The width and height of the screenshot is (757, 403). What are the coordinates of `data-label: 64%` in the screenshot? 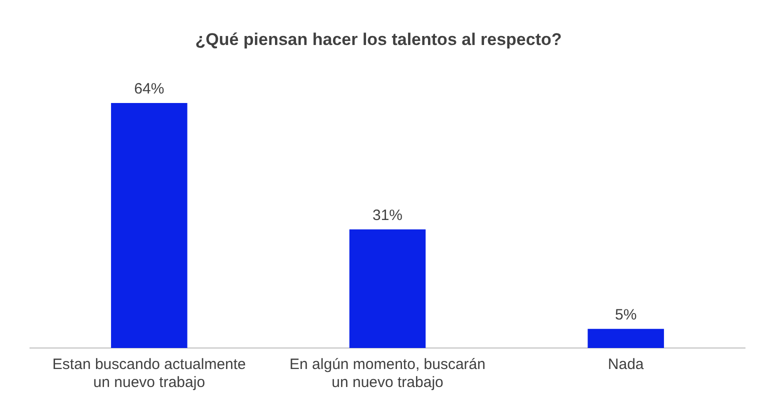 It's located at (149, 89).